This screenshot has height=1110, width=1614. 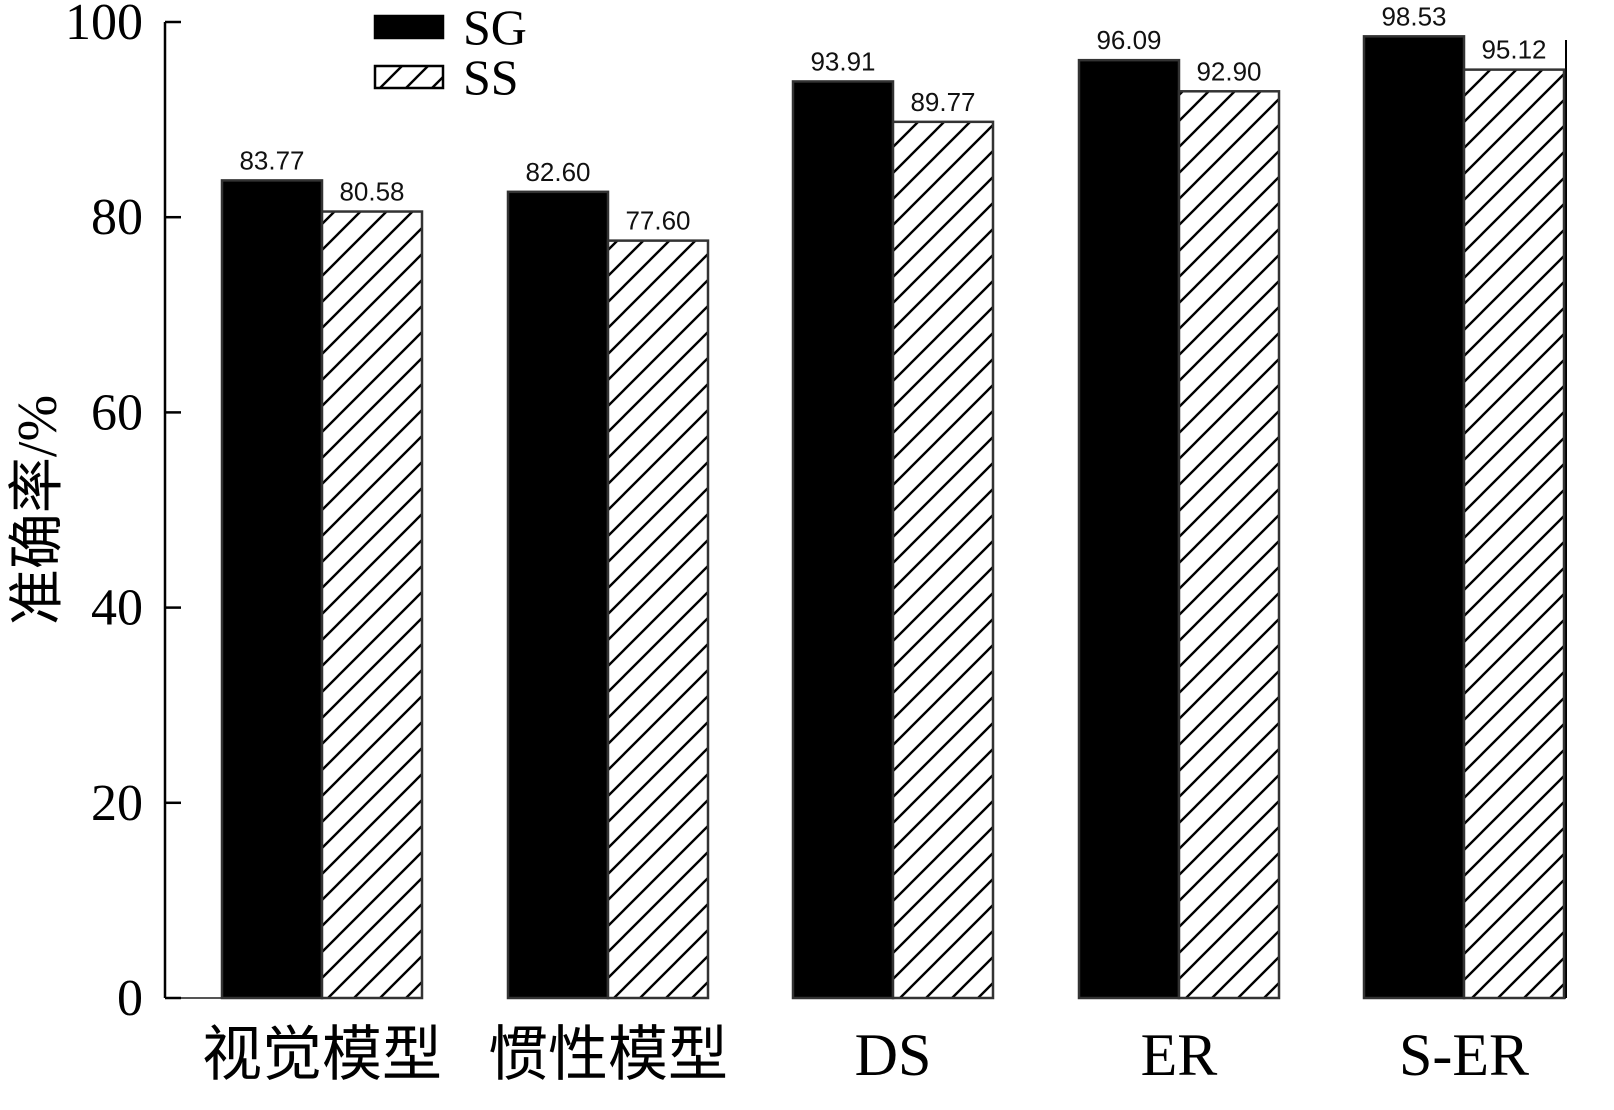 What do you see at coordinates (271, 160) in the screenshot?
I see `data-label-sg-0: 83.77` at bounding box center [271, 160].